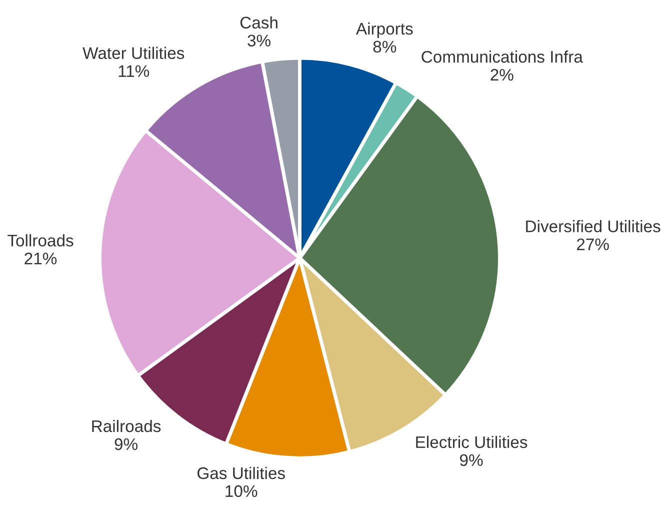 The width and height of the screenshot is (665, 509). Describe the element at coordinates (241, 473) in the screenshot. I see `slice-label: Gas Utilities` at that location.